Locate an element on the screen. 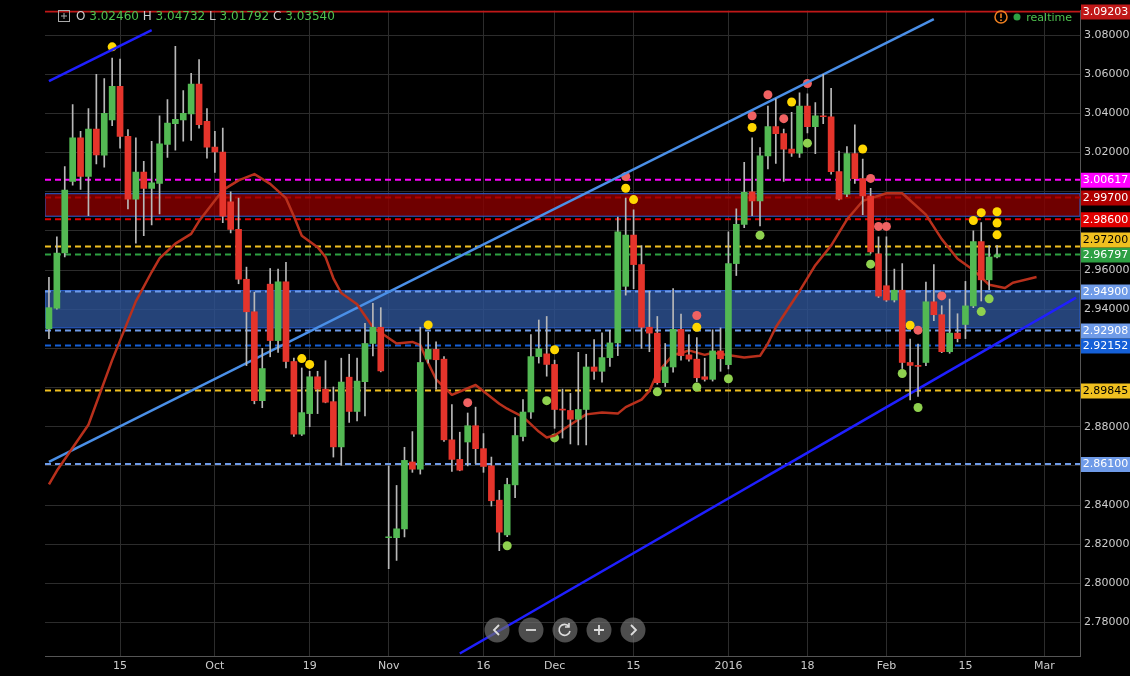 This screenshot has height=676, width=1130. ref-line-label: 3.09203 is located at coordinates (1105, 11).